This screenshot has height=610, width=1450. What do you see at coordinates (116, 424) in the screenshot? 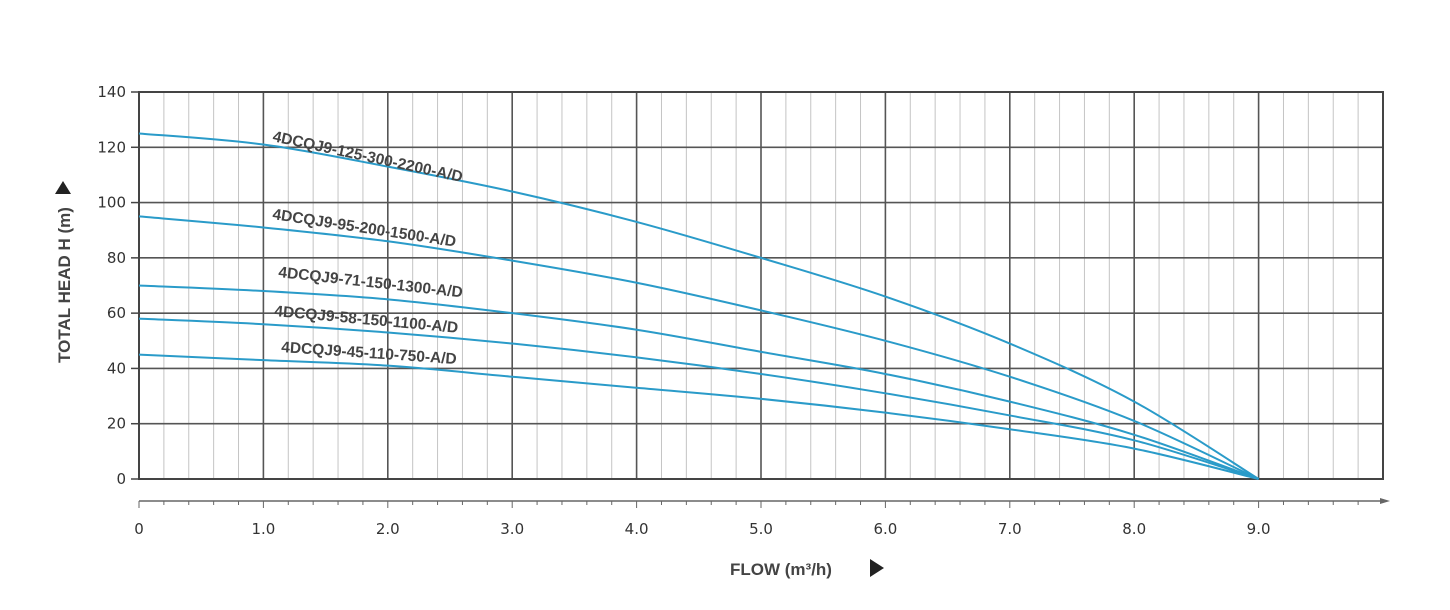
I see `y-tick-label: 20` at bounding box center [116, 424].